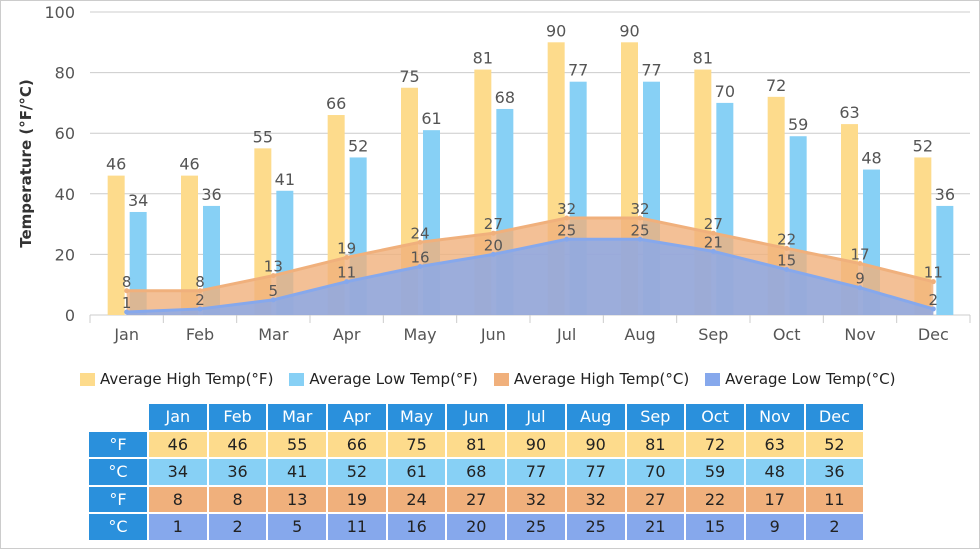 This screenshot has height=549, width=980. What do you see at coordinates (774, 527) in the screenshot?
I see `table-cell: 9` at bounding box center [774, 527].